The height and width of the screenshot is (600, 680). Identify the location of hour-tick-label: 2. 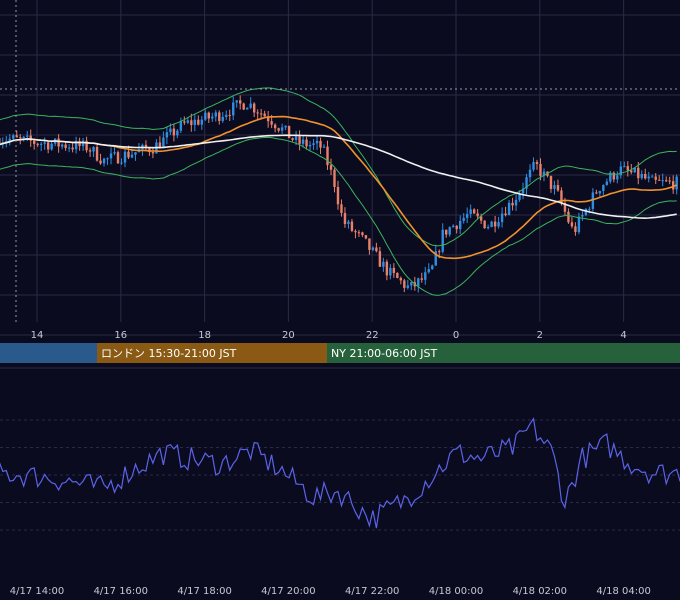
(540, 335).